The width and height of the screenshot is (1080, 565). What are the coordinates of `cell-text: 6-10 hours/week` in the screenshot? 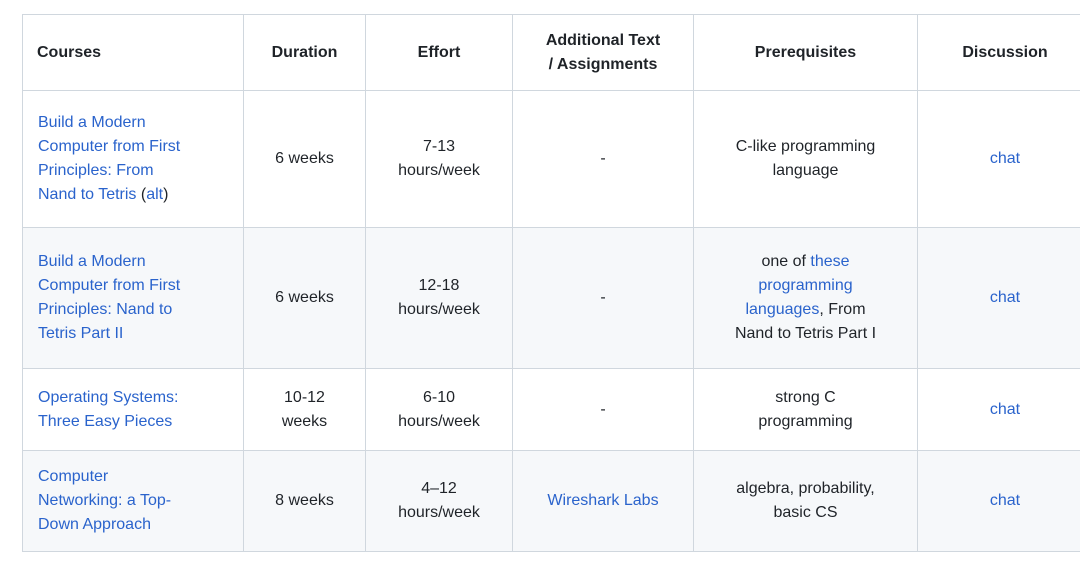 It's located at (439, 409).